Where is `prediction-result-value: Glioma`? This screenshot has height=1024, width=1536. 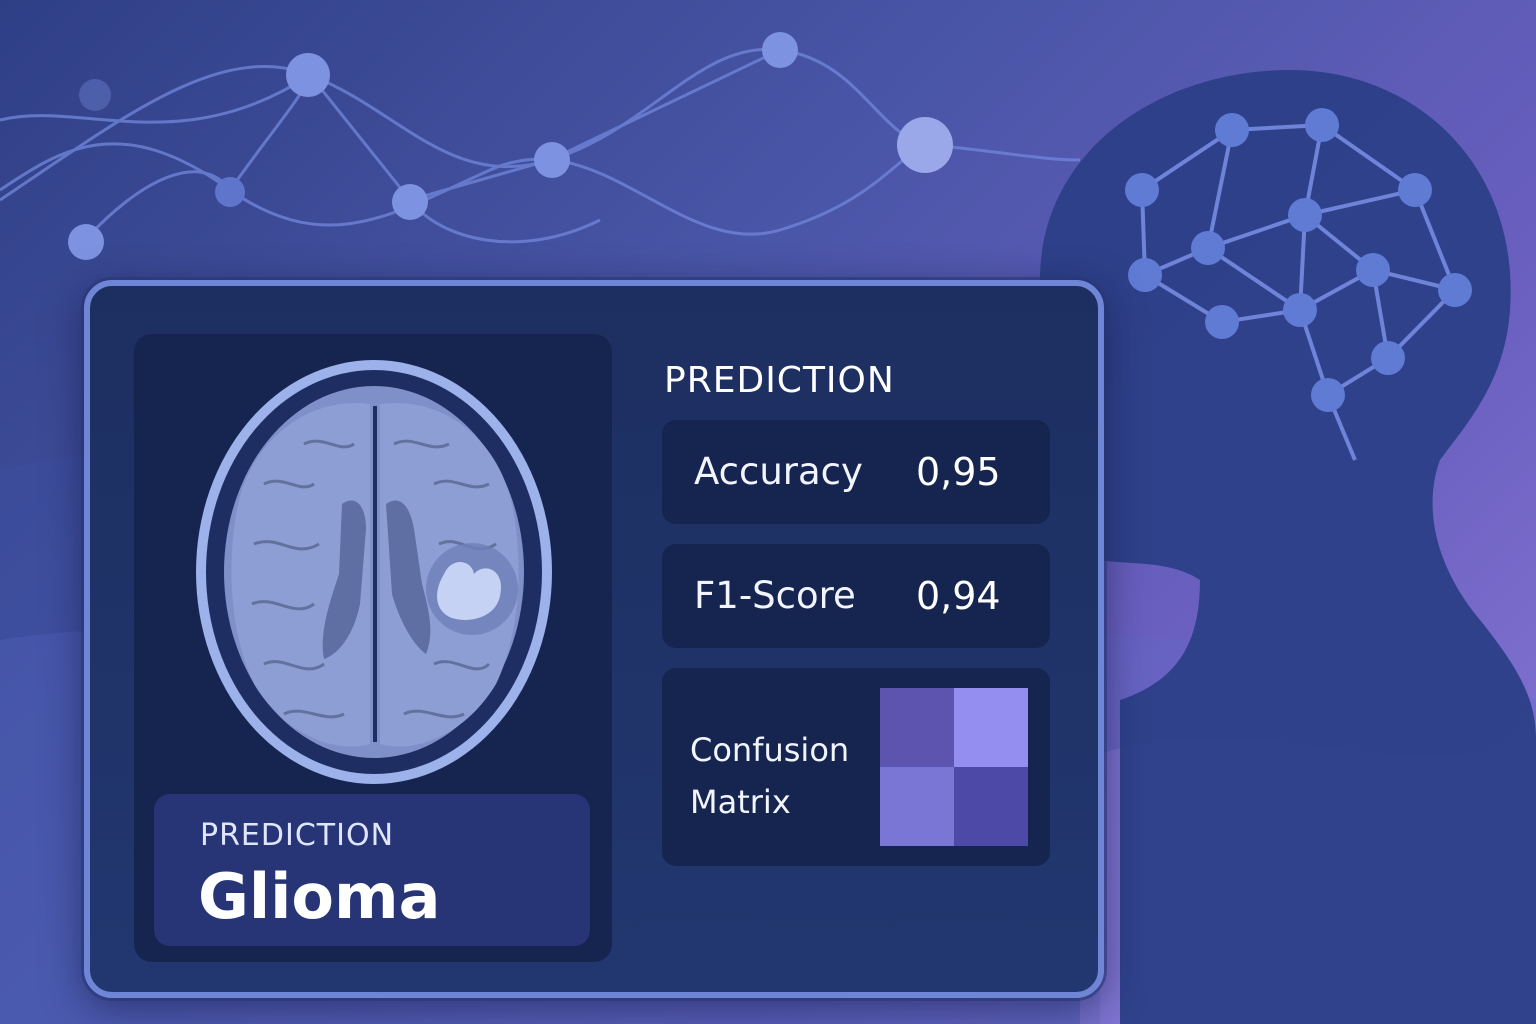
prediction-result-value: Glioma is located at coordinates (319, 896).